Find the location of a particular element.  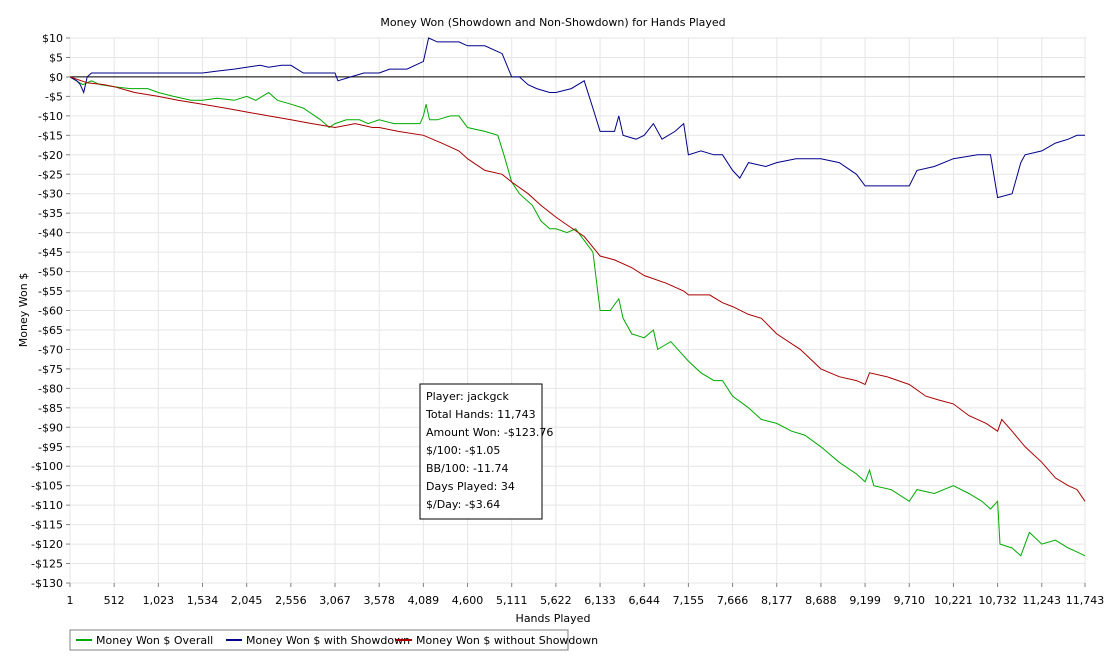

y-tick-label: -$10 is located at coordinates (50, 116).